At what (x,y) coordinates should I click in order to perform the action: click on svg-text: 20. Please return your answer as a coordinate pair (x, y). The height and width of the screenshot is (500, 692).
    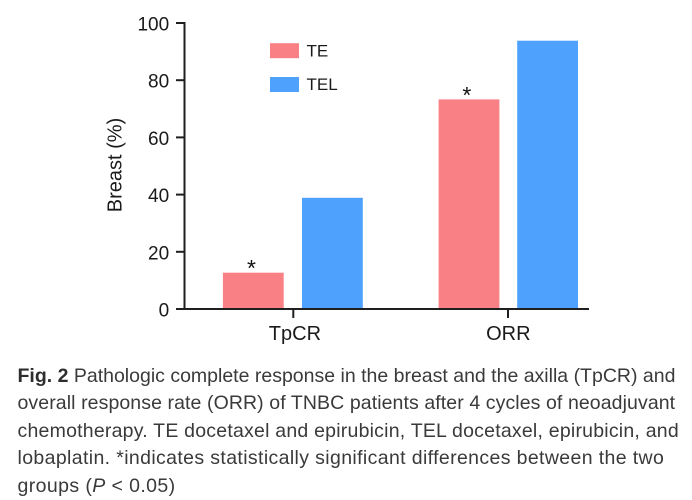
    Looking at the image, I should click on (158, 253).